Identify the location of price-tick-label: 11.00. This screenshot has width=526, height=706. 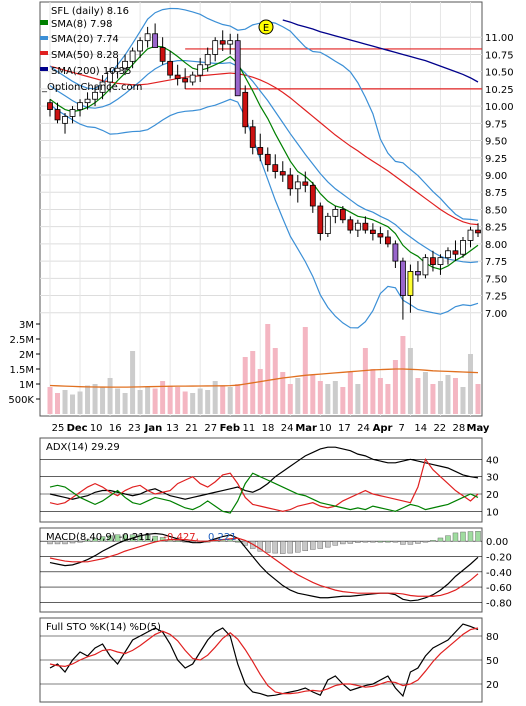
(499, 38).